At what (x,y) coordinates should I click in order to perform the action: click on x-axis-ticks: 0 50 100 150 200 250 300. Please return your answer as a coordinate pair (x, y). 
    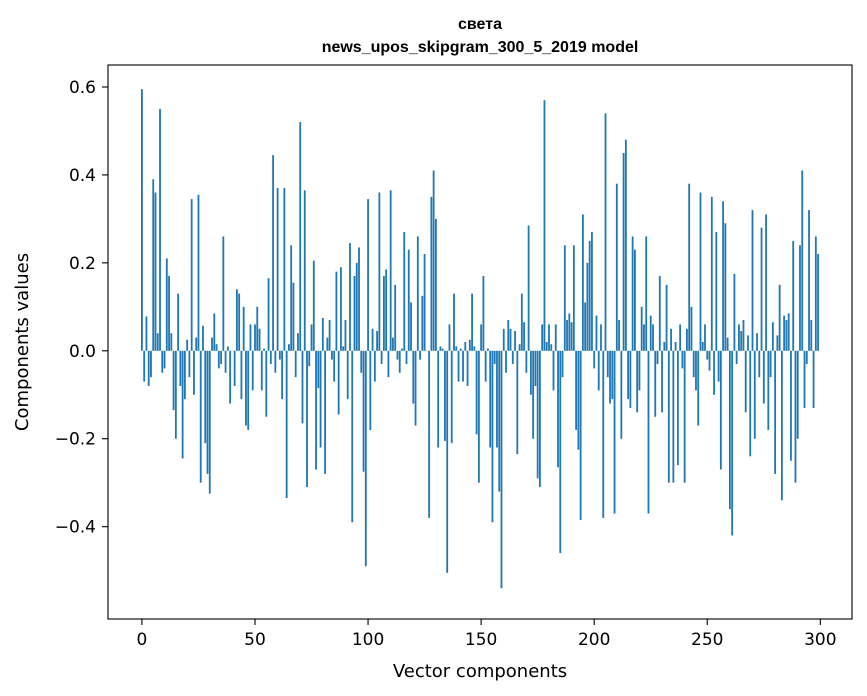
    Looking at the image, I should click on (487, 634).